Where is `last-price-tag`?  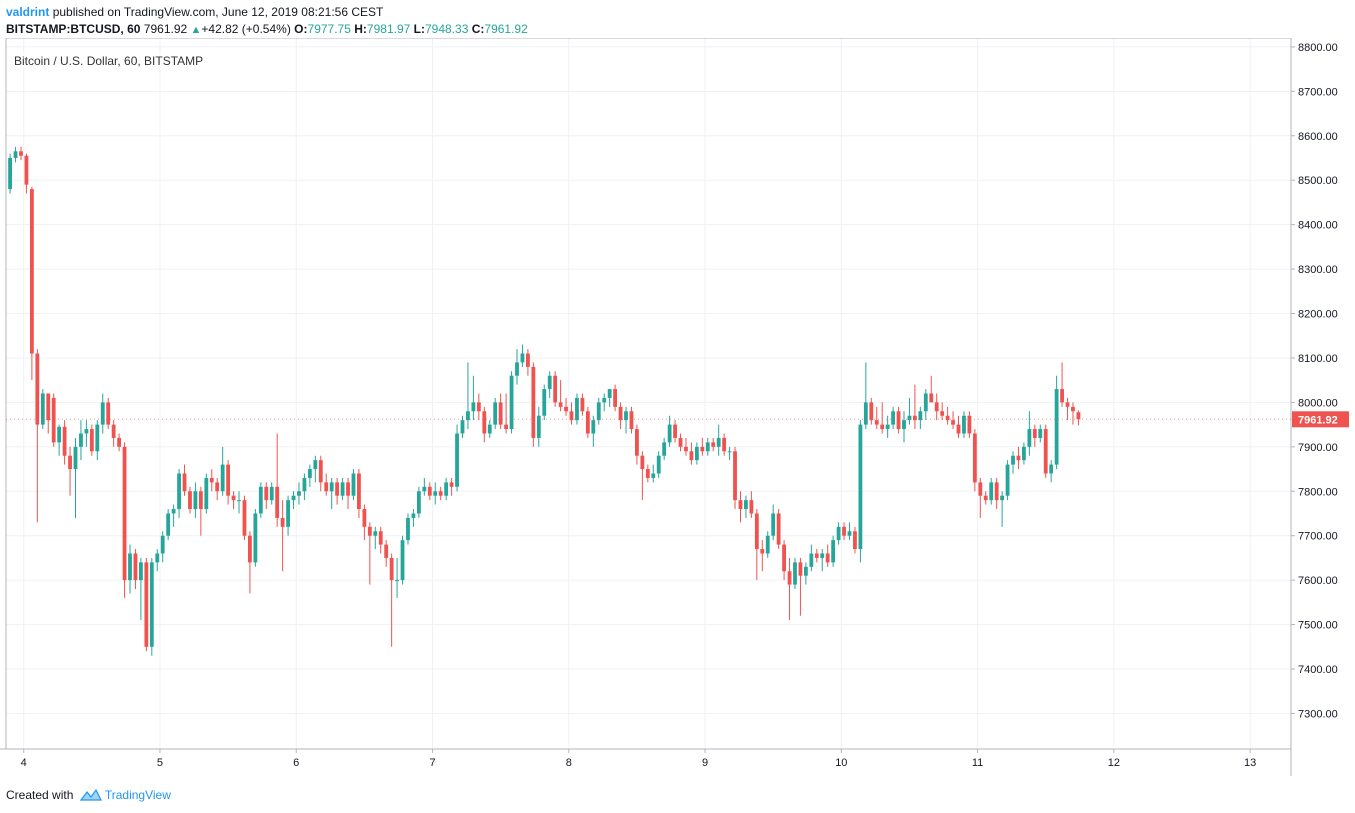
last-price-tag is located at coordinates (1320, 419).